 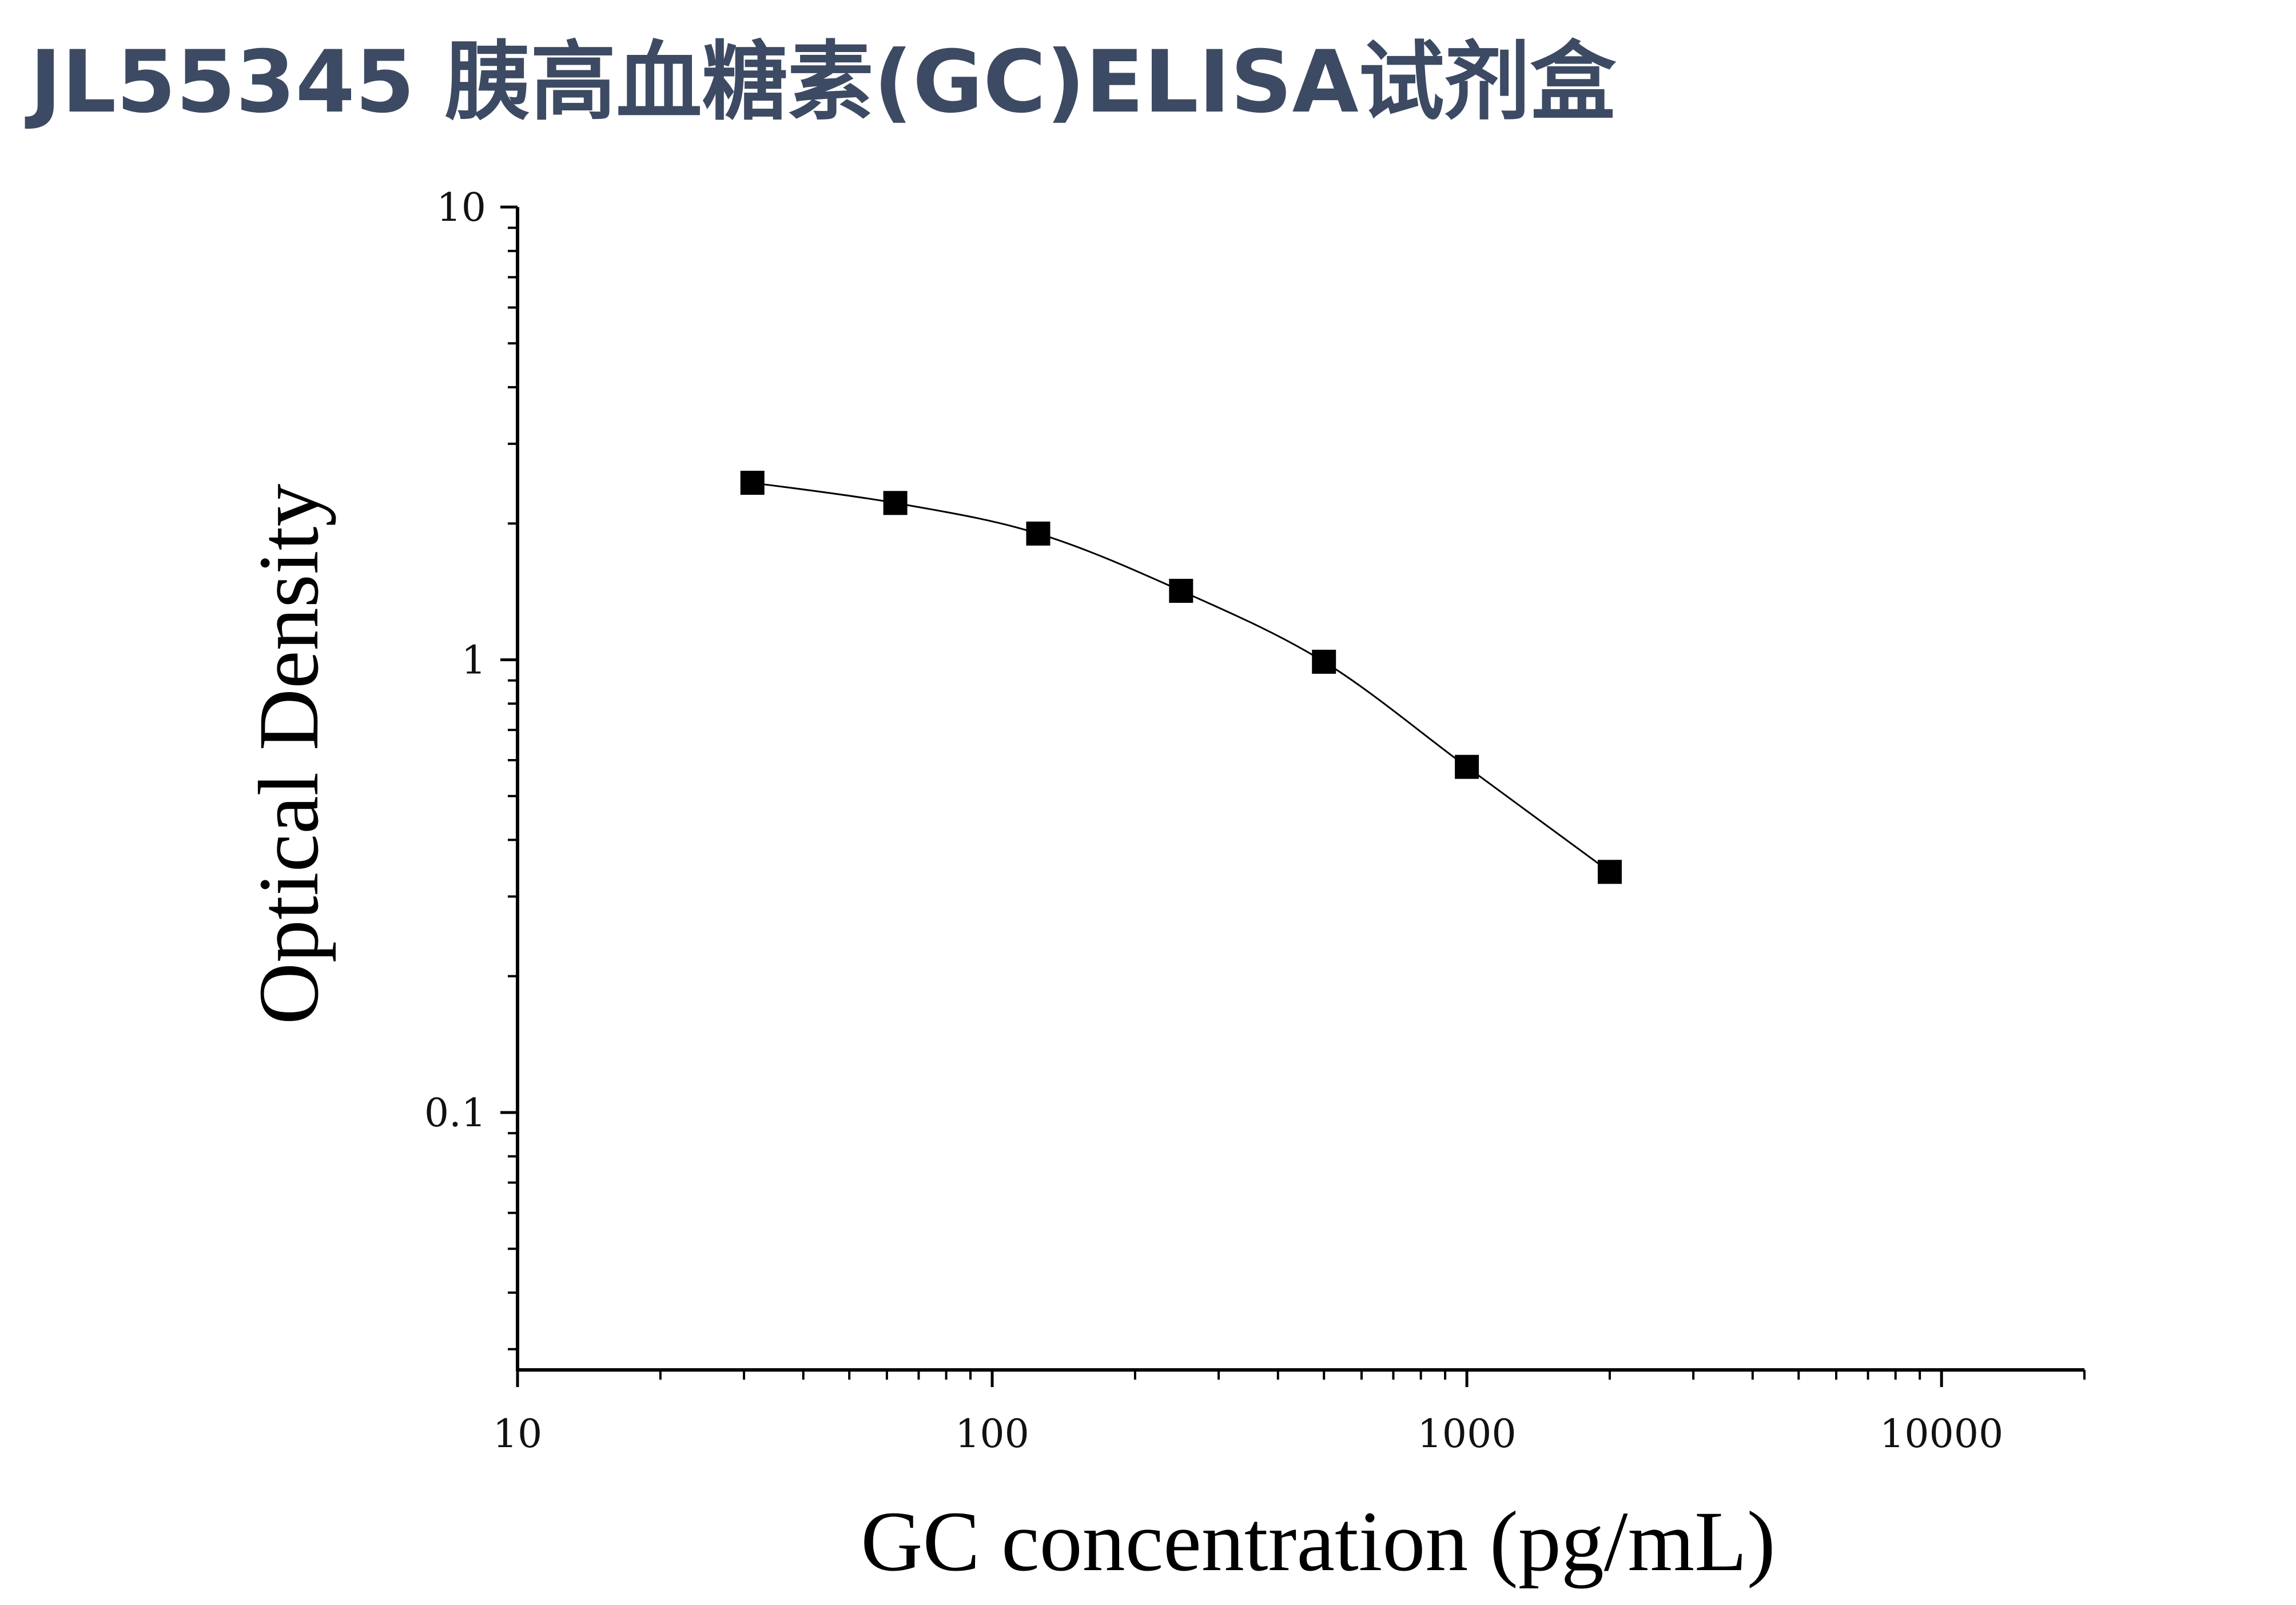 What do you see at coordinates (455, 1113) in the screenshot?
I see `y-tick-label: 0.1` at bounding box center [455, 1113].